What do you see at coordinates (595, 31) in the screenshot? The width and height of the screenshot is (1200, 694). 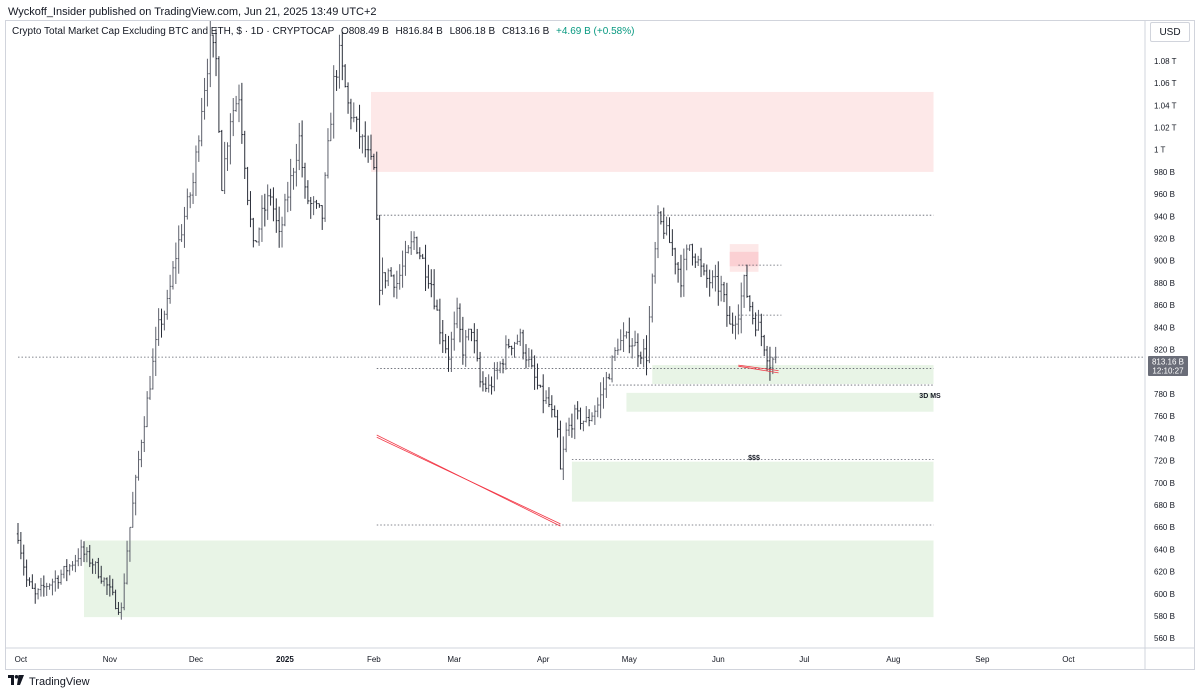 I see `ohlc-change: +4.69 B (+0.58%)` at bounding box center [595, 31].